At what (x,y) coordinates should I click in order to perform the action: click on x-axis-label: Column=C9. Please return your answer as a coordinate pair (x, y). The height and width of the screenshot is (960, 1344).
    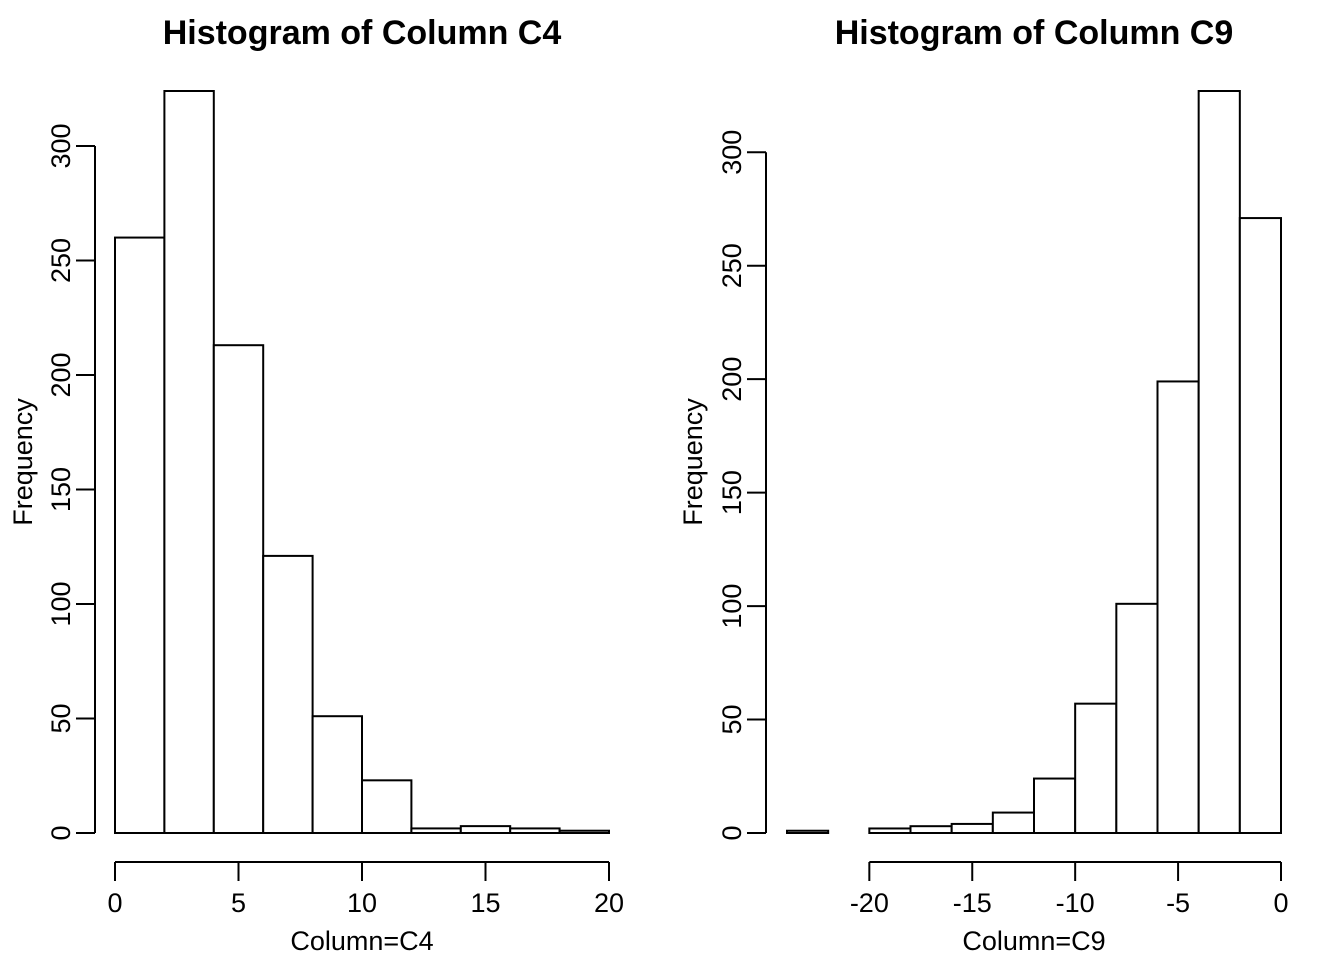
    Looking at the image, I should click on (1033, 941).